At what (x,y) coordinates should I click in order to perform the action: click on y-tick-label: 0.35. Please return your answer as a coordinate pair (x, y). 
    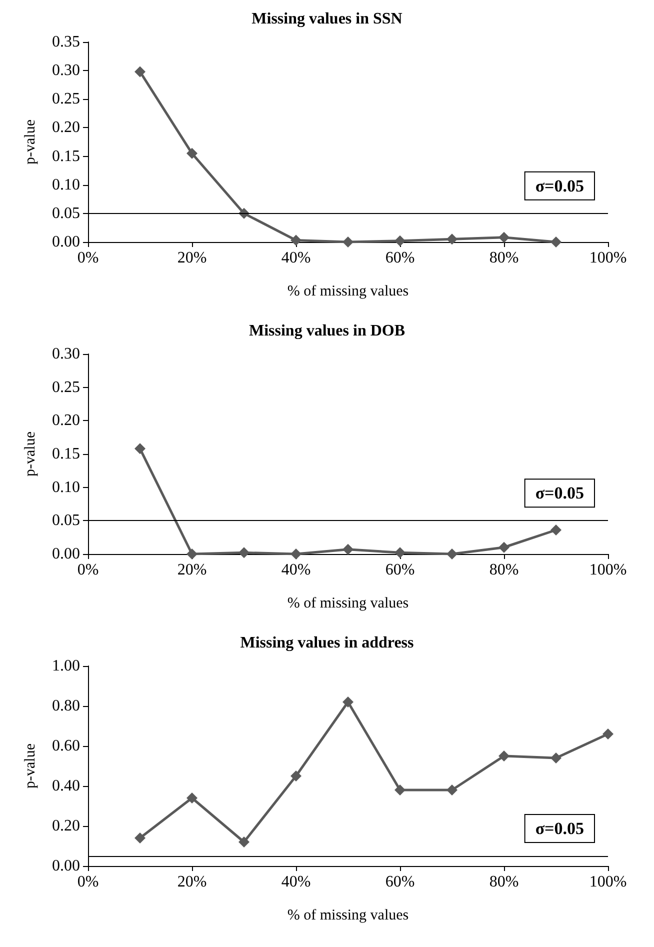
    Looking at the image, I should click on (66, 42).